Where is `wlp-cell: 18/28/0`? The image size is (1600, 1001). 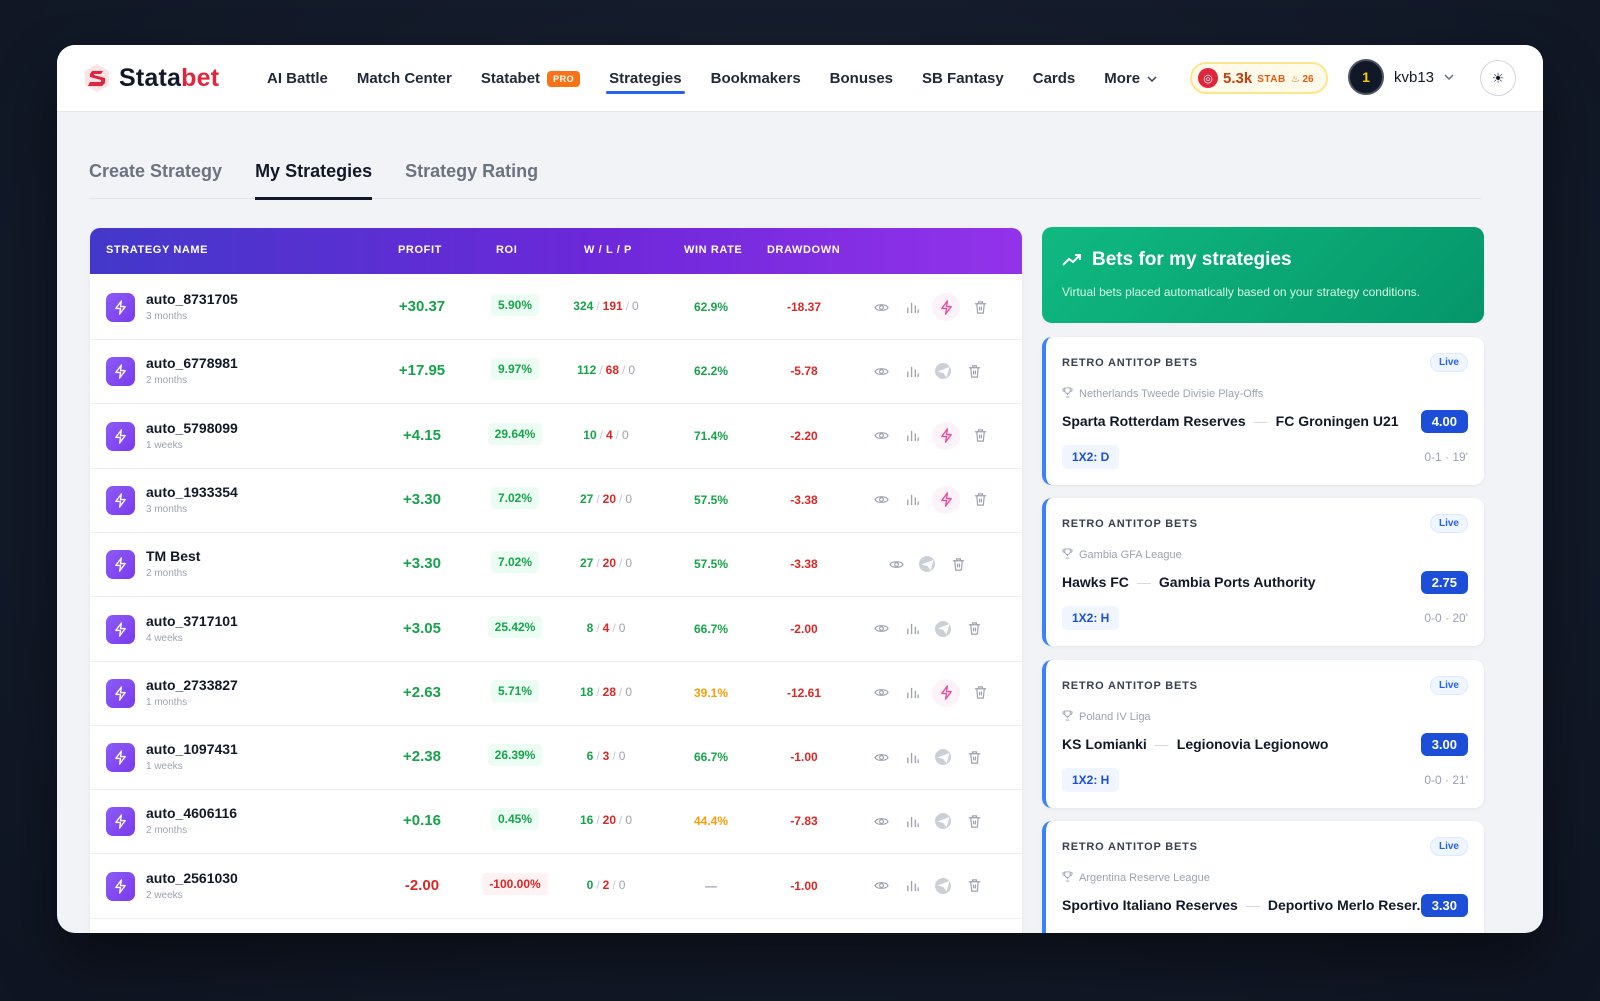 wlp-cell: 18/28/0 is located at coordinates (606, 691).